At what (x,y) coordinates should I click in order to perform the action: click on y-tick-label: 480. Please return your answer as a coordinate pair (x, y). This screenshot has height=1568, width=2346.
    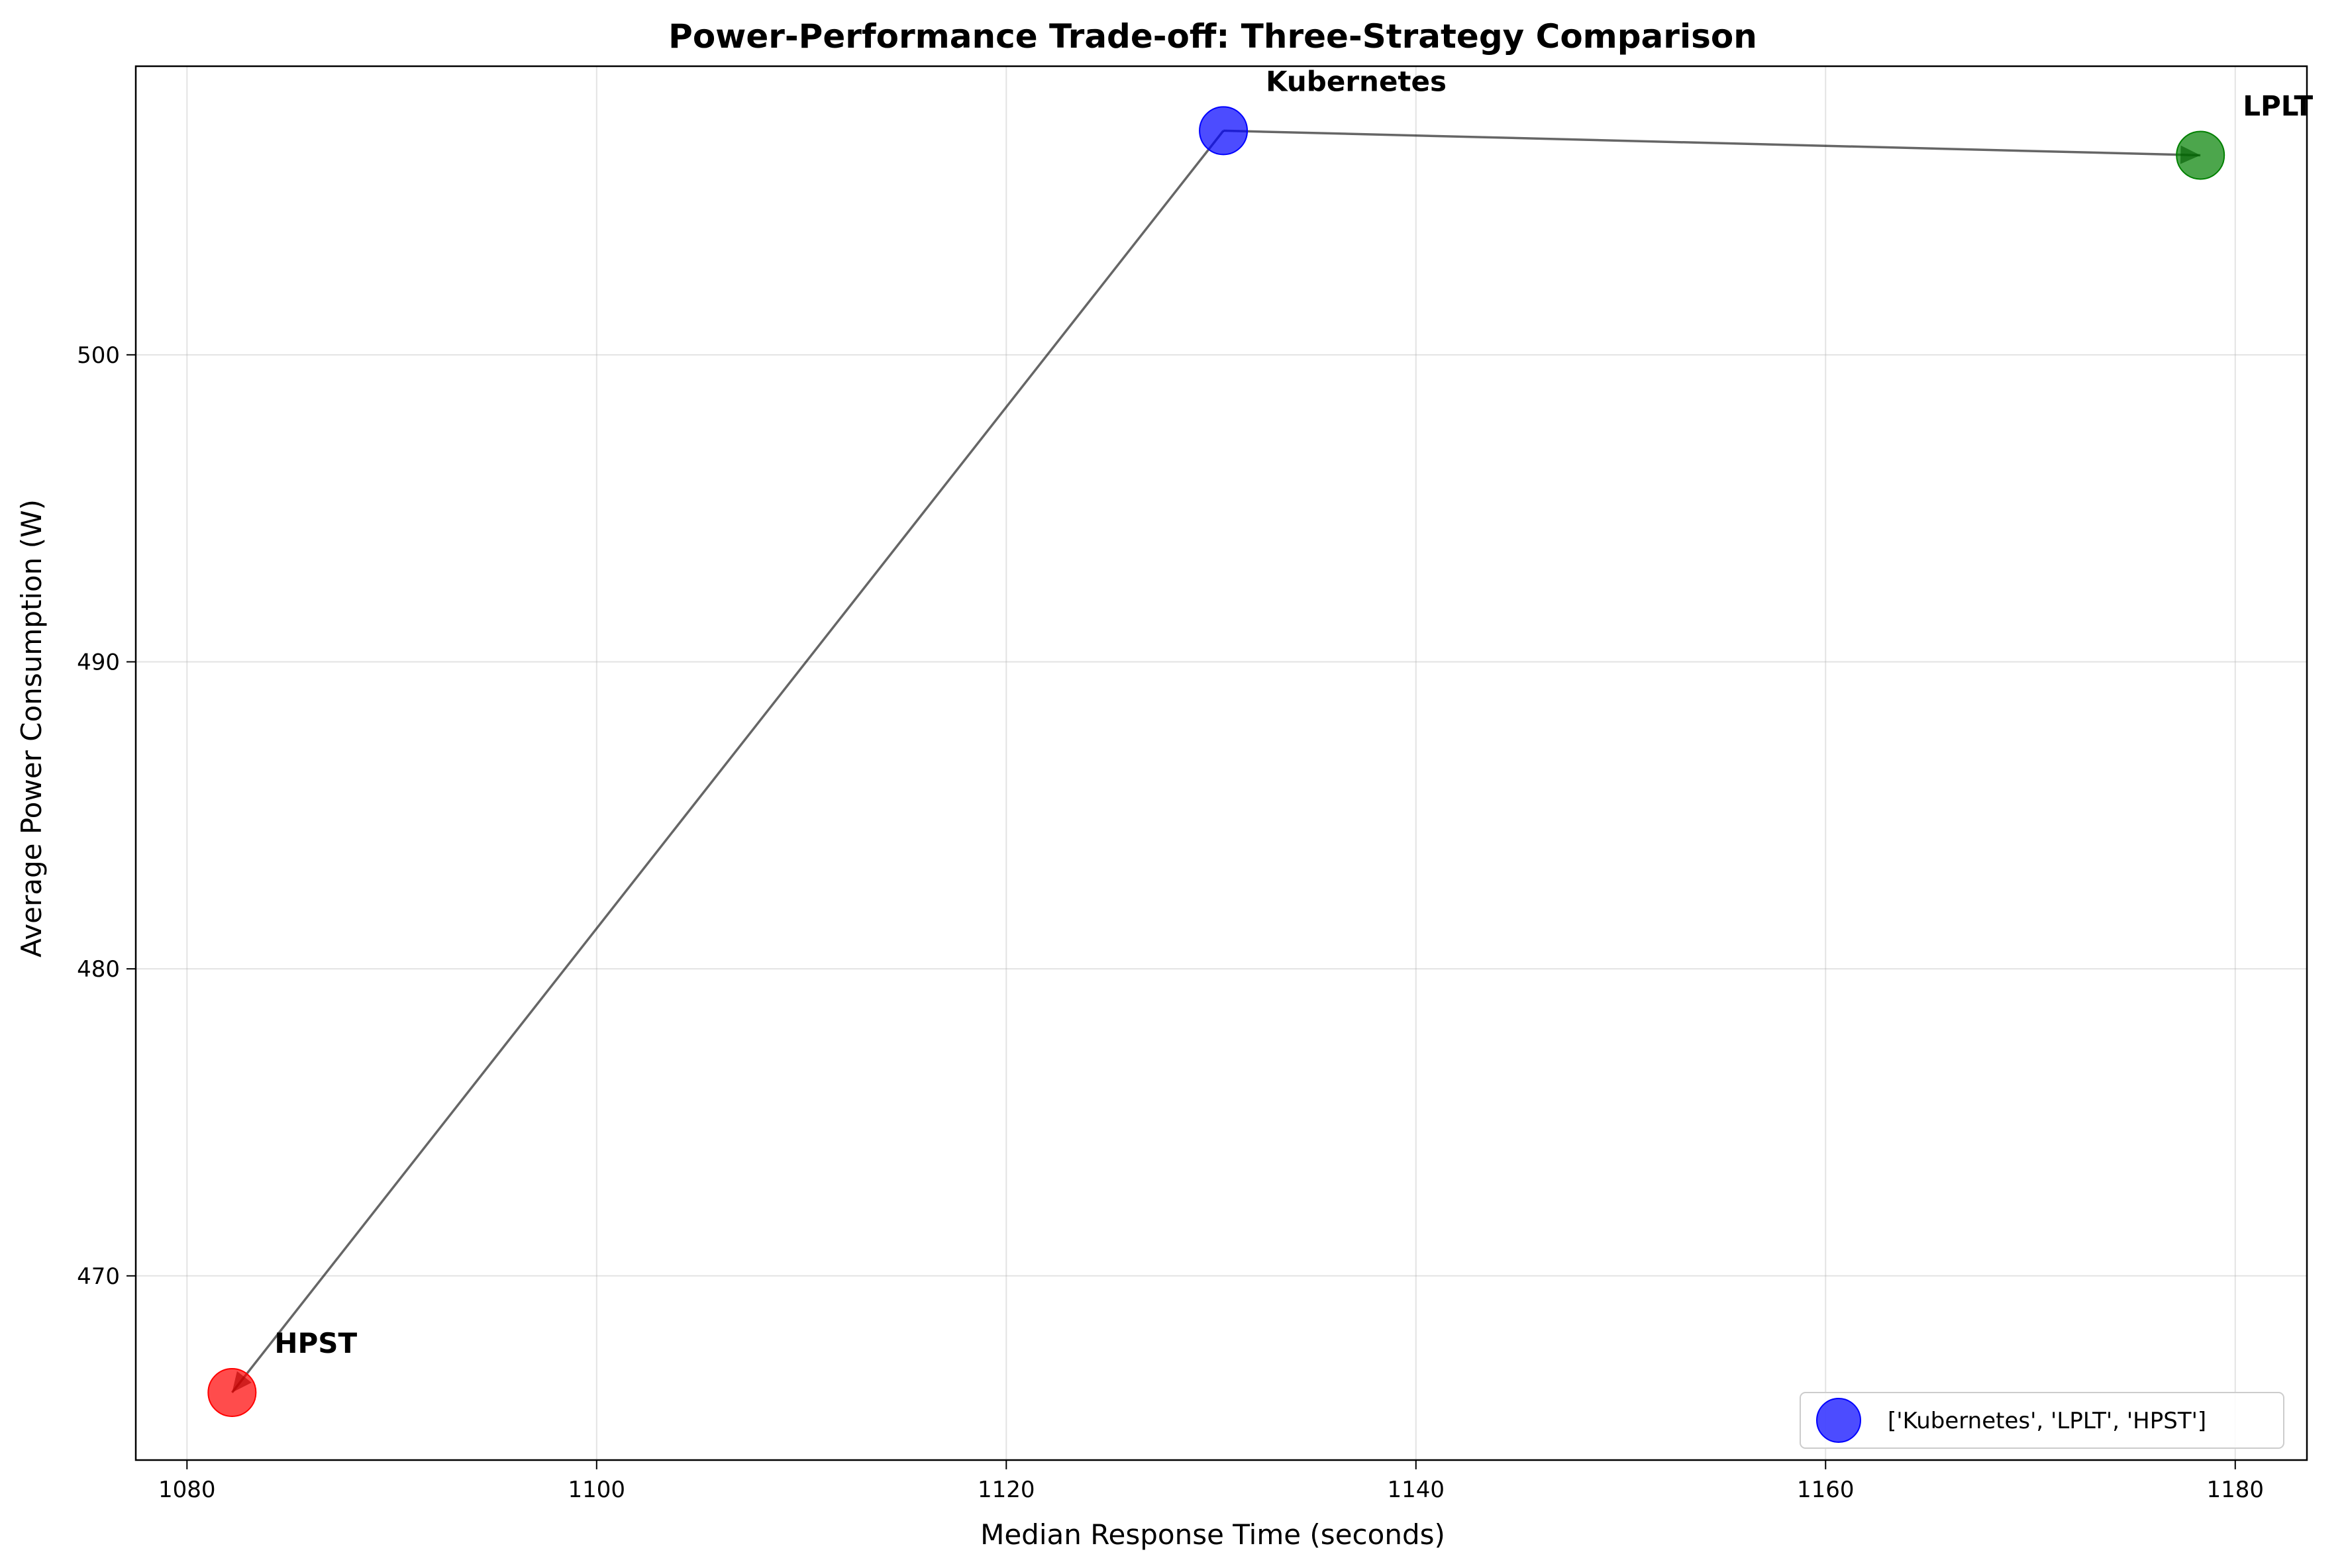
    Looking at the image, I should click on (98, 969).